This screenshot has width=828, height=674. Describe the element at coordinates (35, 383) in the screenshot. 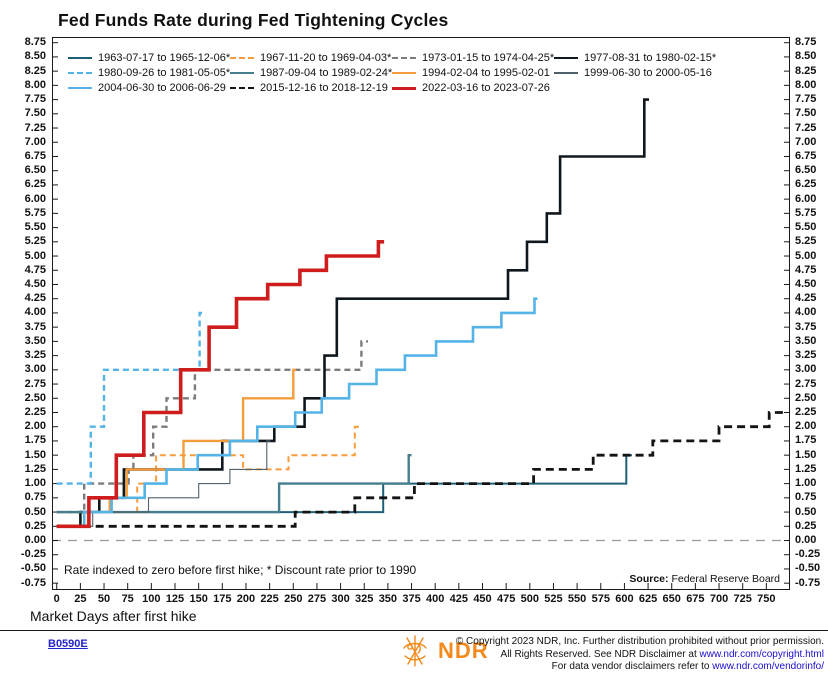

I see `y-axis-tick-label: 2.75` at that location.